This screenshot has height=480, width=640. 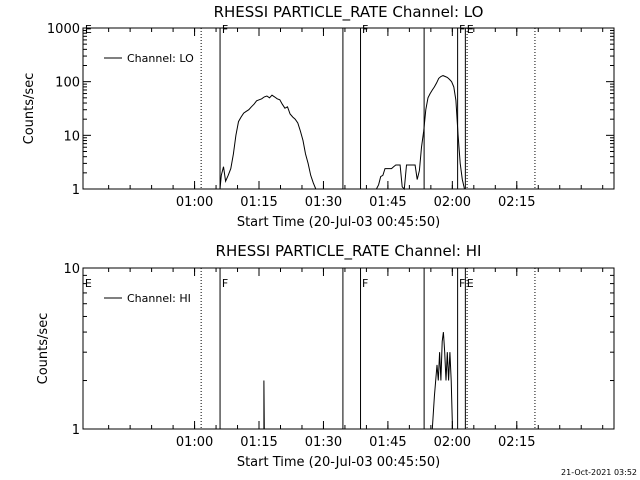 I want to click on legend-label: Channel: HI, so click(x=159, y=298).